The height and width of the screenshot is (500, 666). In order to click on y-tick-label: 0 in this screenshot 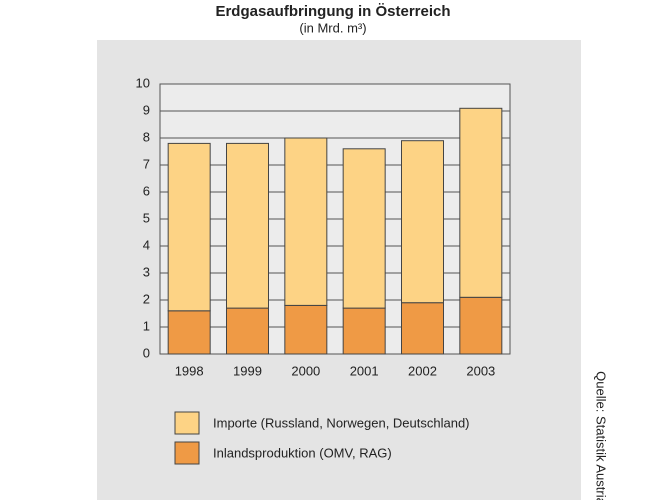, I will do `click(146, 352)`.